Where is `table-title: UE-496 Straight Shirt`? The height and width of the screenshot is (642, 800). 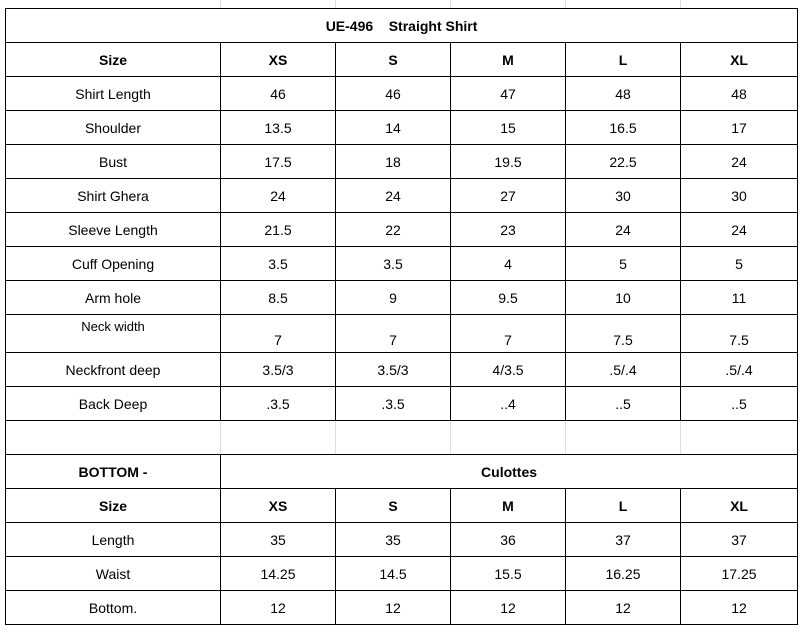 table-title: UE-496 Straight Shirt is located at coordinates (401, 25).